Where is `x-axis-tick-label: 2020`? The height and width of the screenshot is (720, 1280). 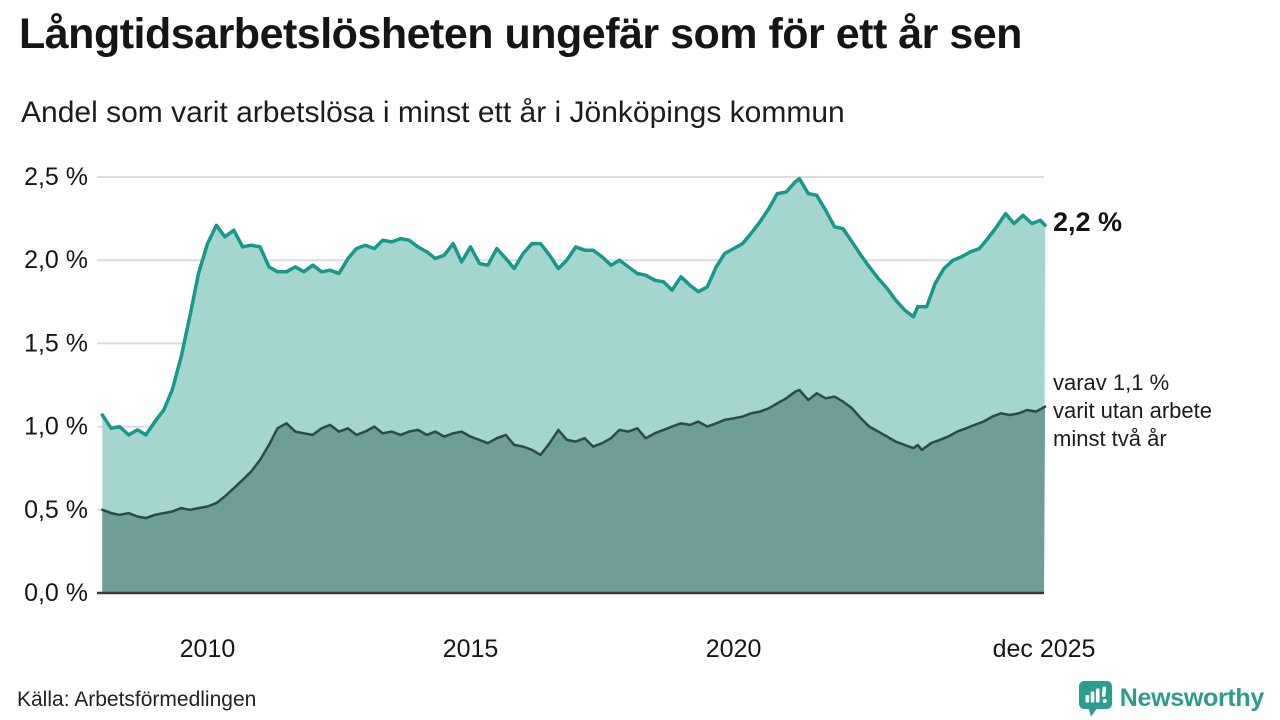
x-axis-tick-label: 2020 is located at coordinates (734, 649).